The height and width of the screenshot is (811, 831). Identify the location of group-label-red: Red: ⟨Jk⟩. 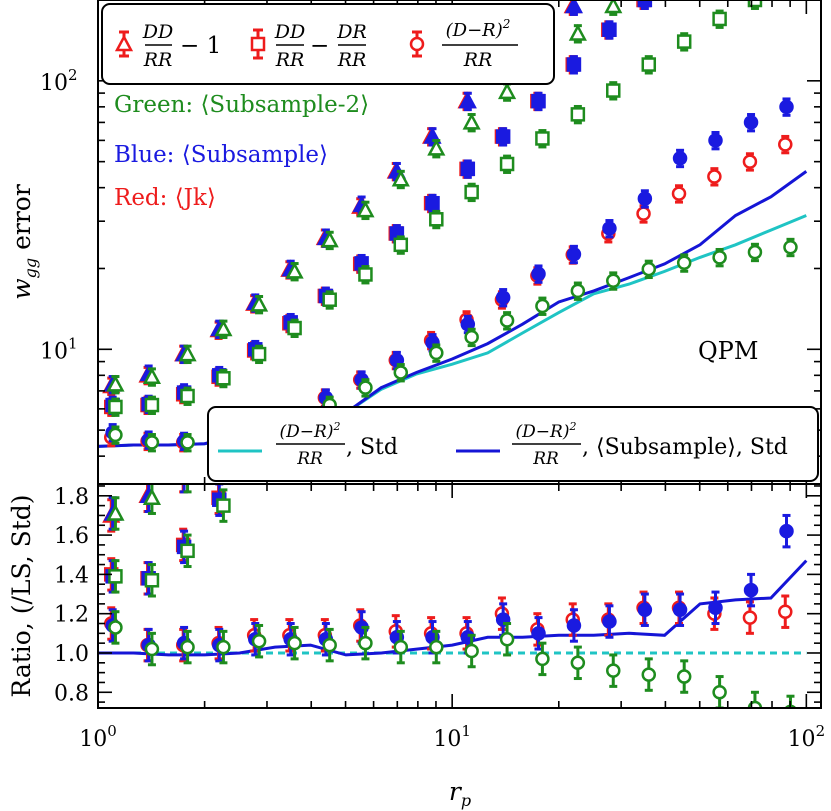
(165, 198).